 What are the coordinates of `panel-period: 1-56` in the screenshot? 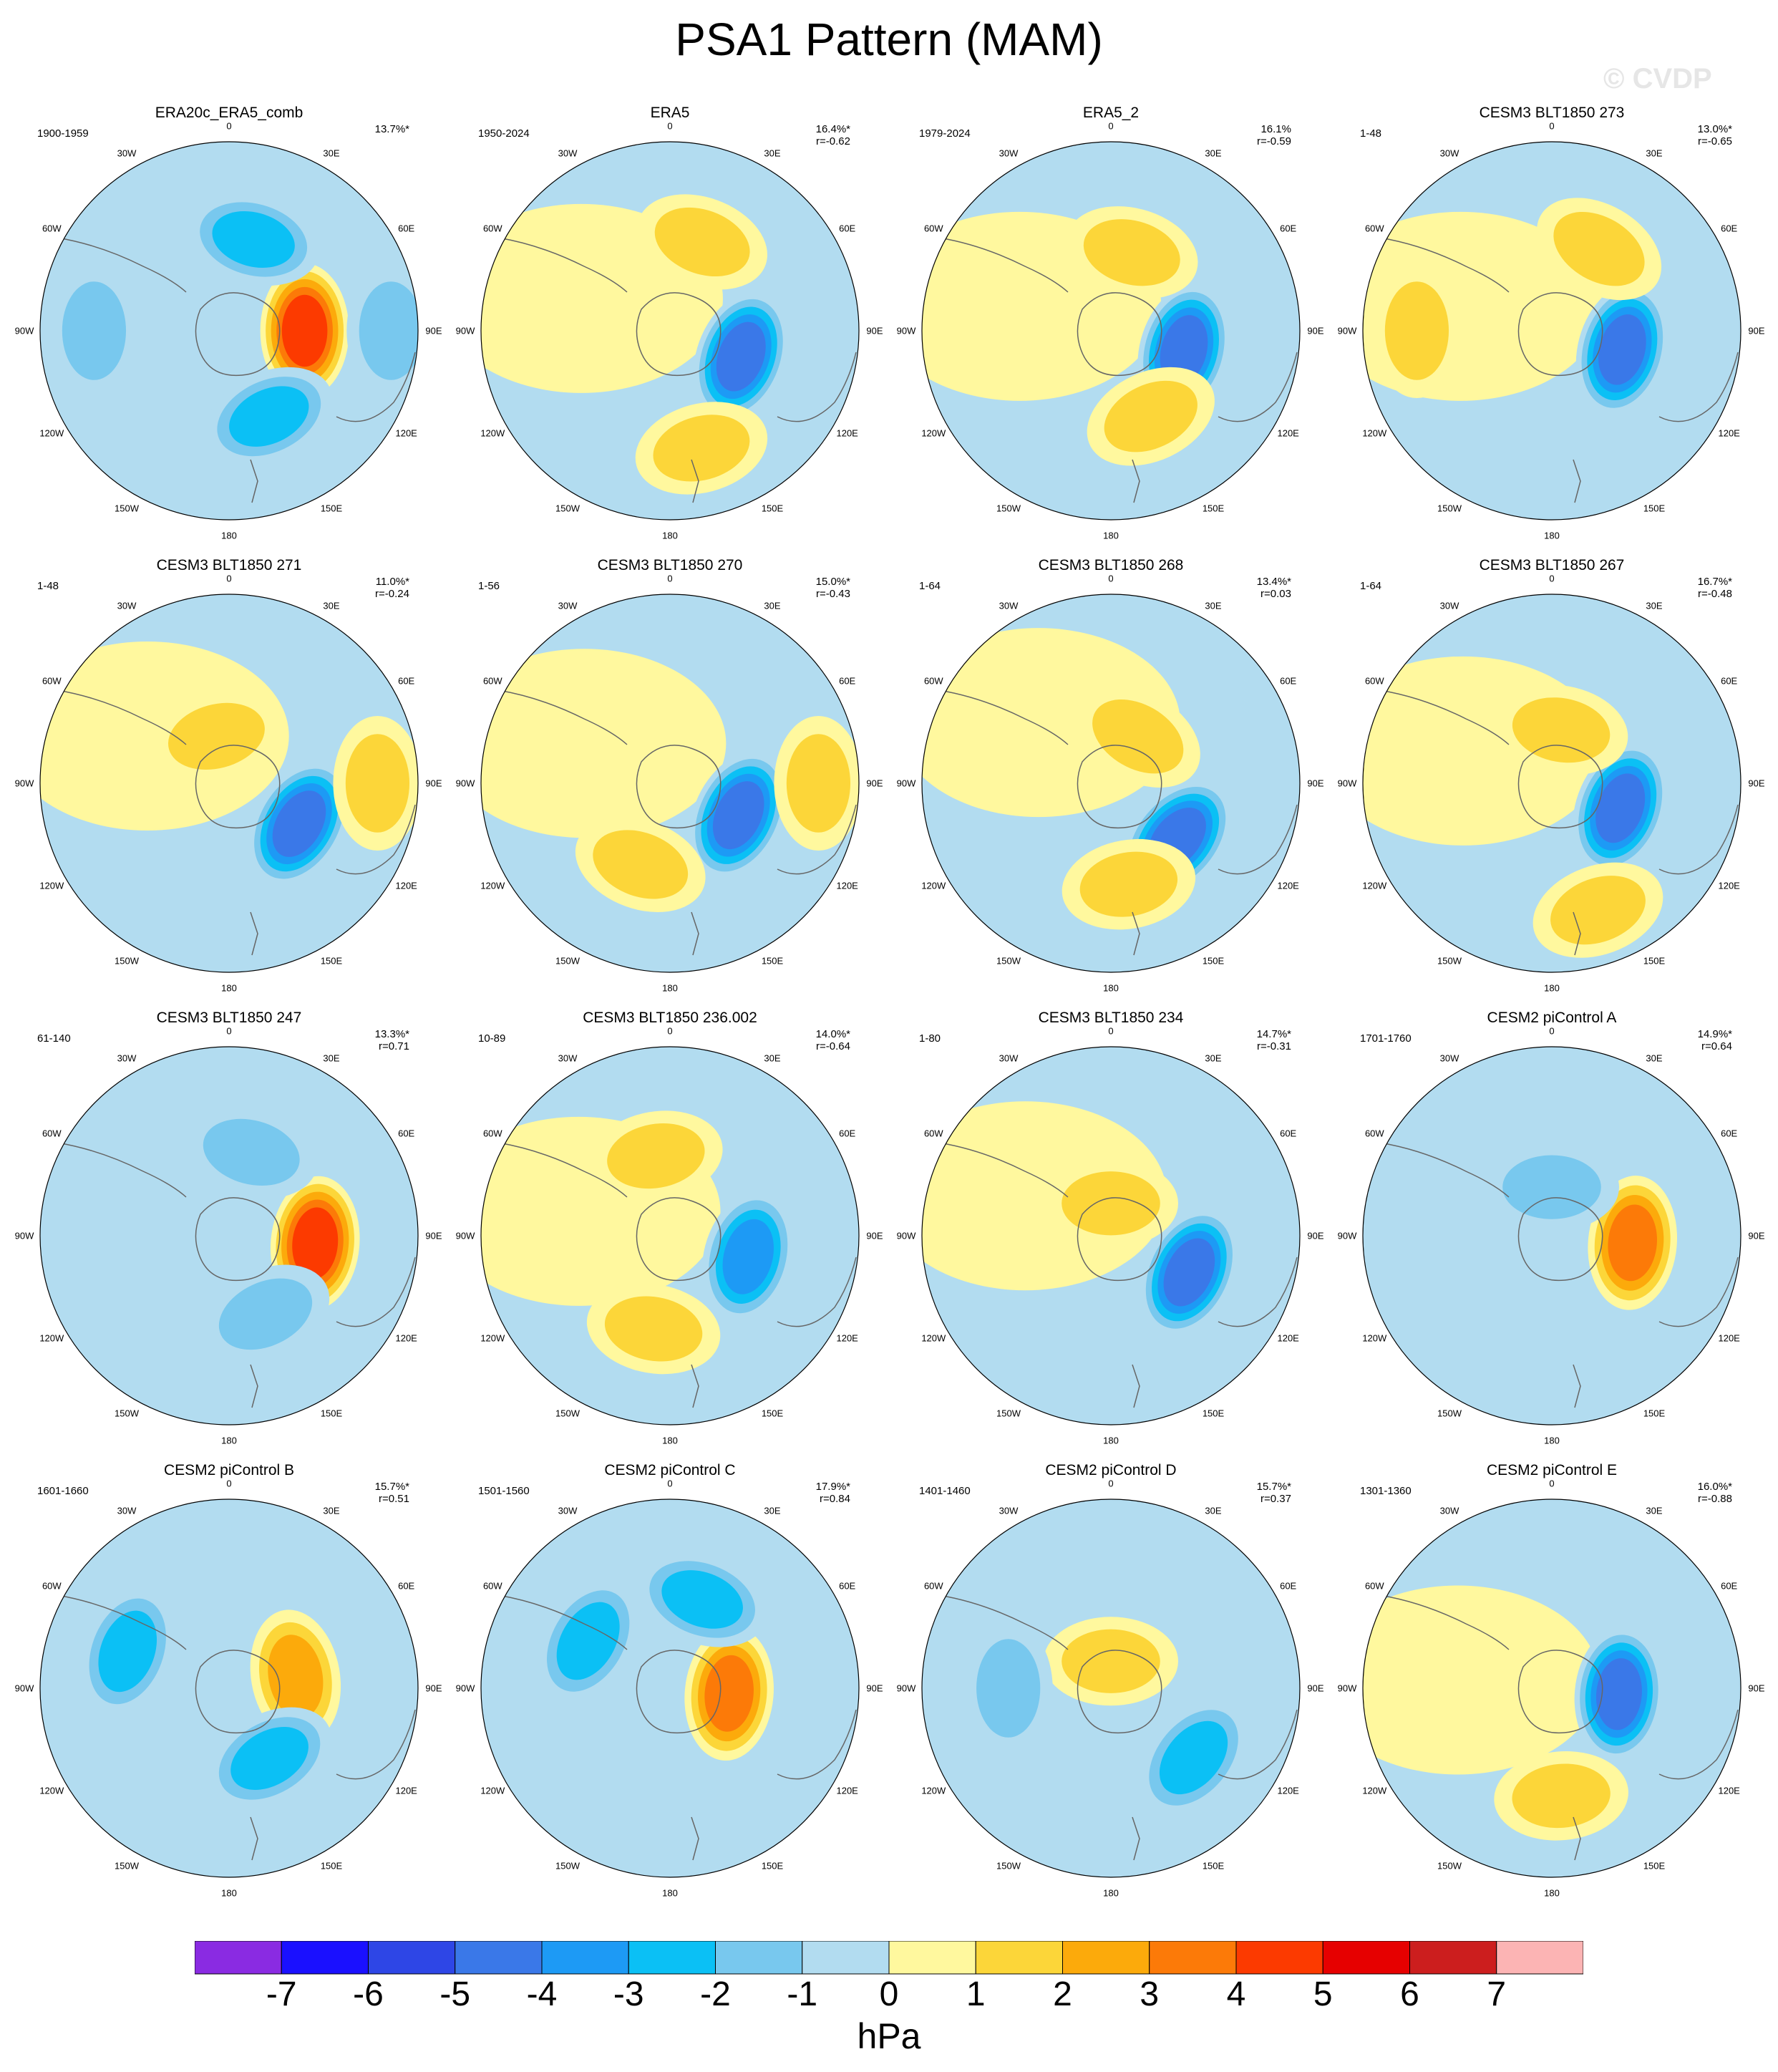 It's located at (489, 586).